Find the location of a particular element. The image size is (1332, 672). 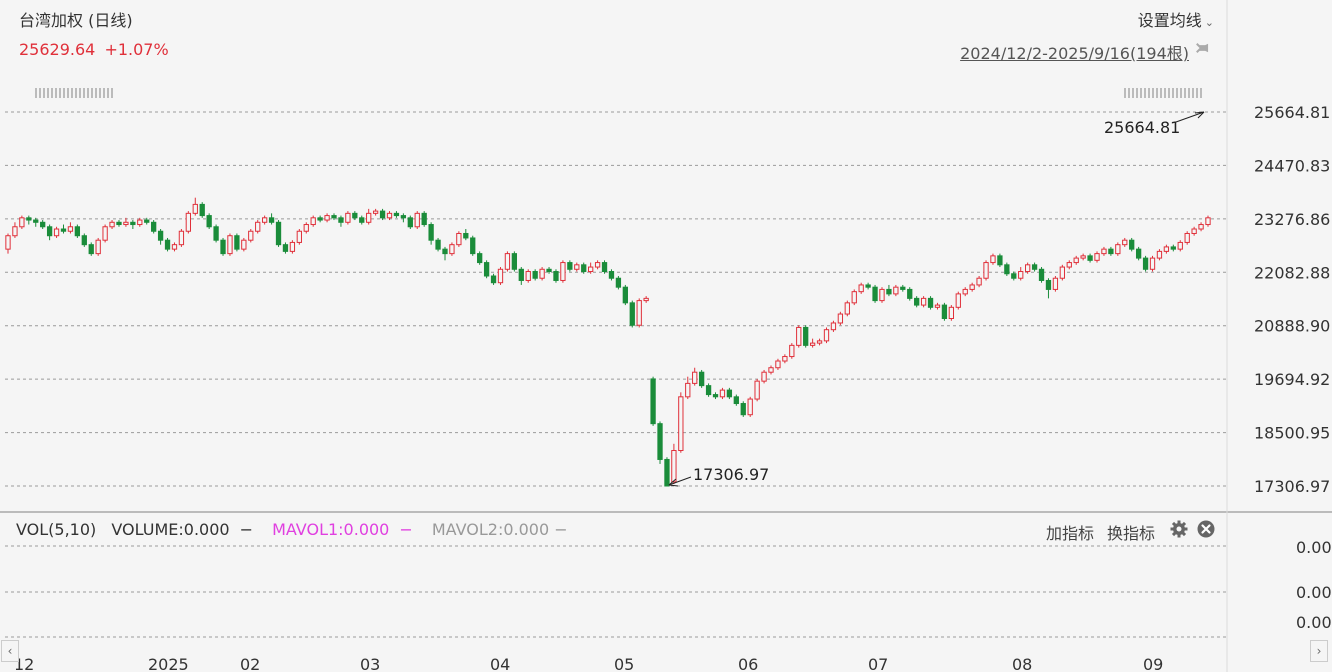

scroll-handle-right is located at coordinates (1166, 90).